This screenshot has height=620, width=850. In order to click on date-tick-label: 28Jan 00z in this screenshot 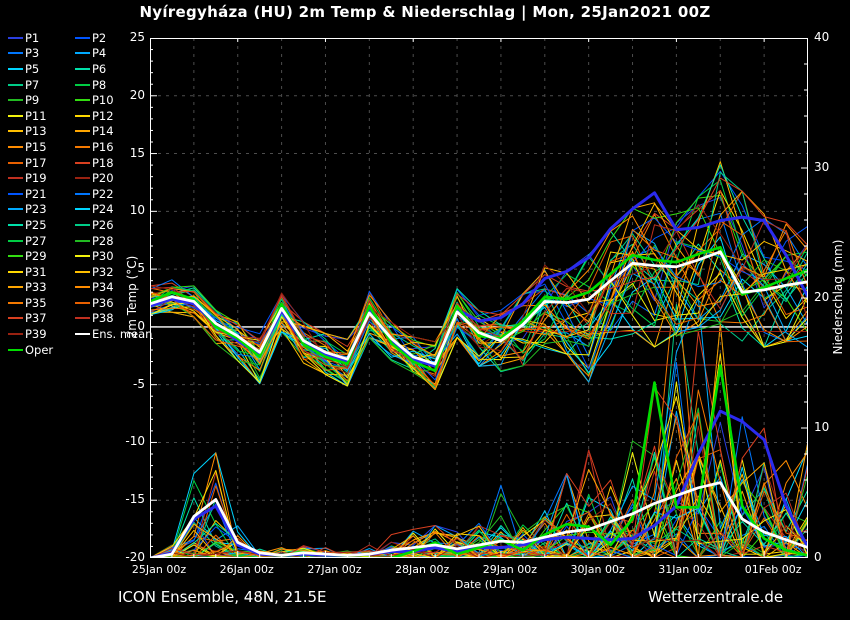, I will do `click(422, 569)`.